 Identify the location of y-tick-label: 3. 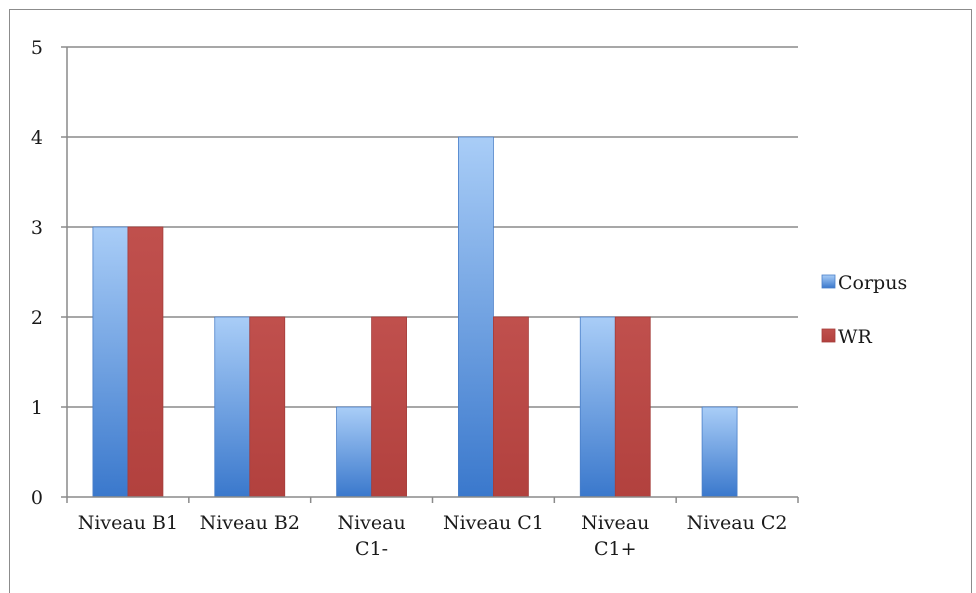
(37, 228).